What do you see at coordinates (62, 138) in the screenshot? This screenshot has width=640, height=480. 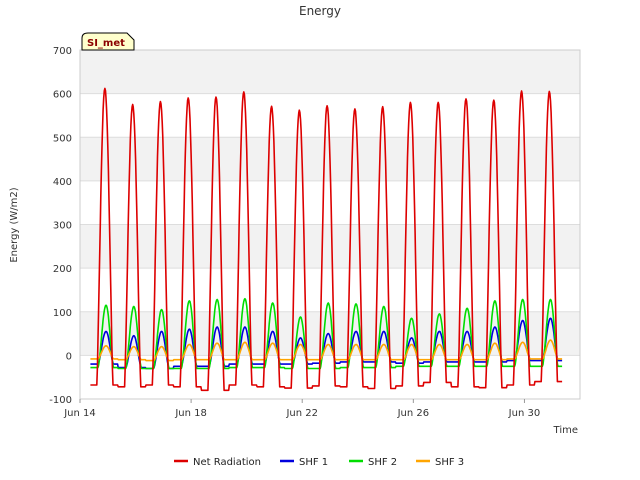 I see `y-tick-label: 500` at bounding box center [62, 138].